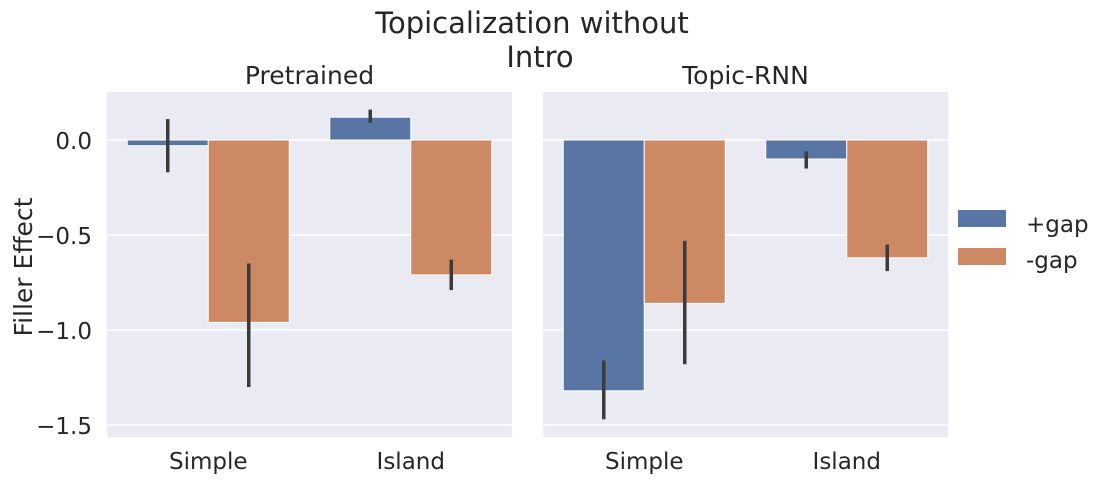 This screenshot has height=488, width=1106. Describe the element at coordinates (745, 75) in the screenshot. I see `panel-title: Topic-RNN` at that location.